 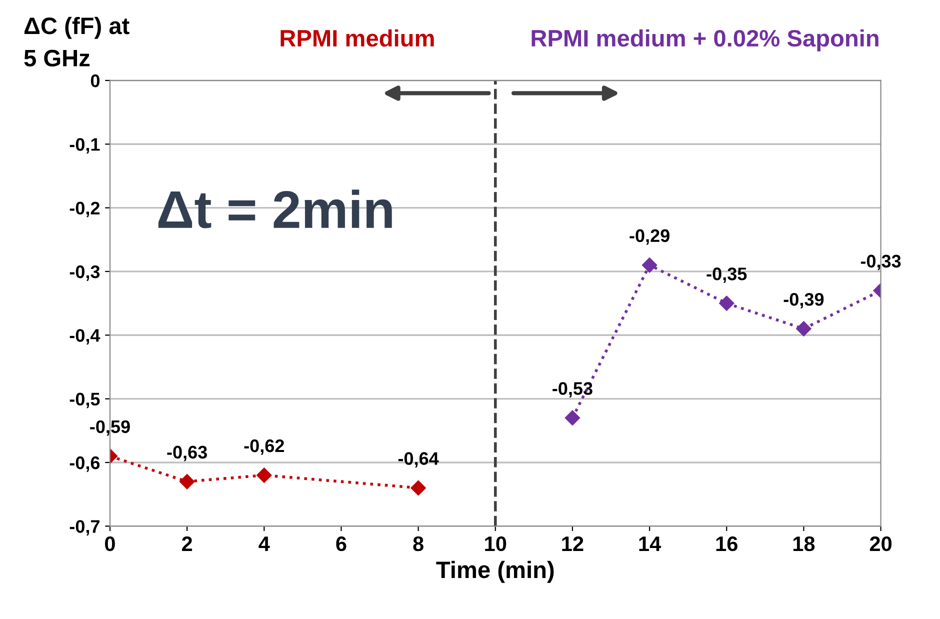 What do you see at coordinates (85, 273) in the screenshot?
I see `y-tick-label: -0,3` at bounding box center [85, 273].